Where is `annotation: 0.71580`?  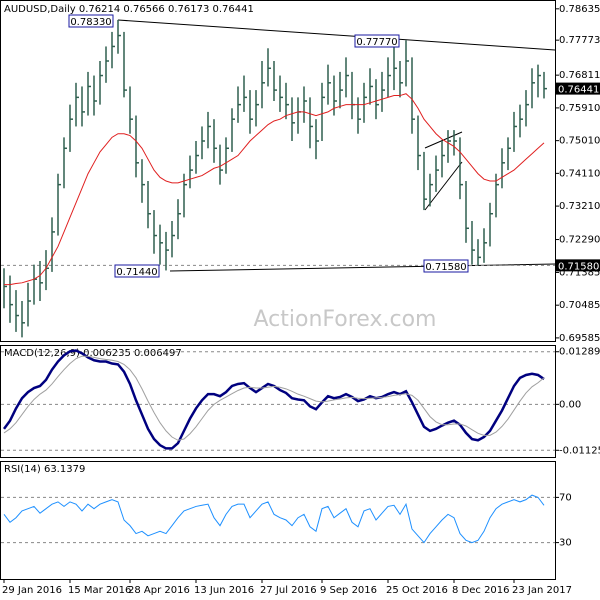
annotation: 0.71580 is located at coordinates (445, 267).